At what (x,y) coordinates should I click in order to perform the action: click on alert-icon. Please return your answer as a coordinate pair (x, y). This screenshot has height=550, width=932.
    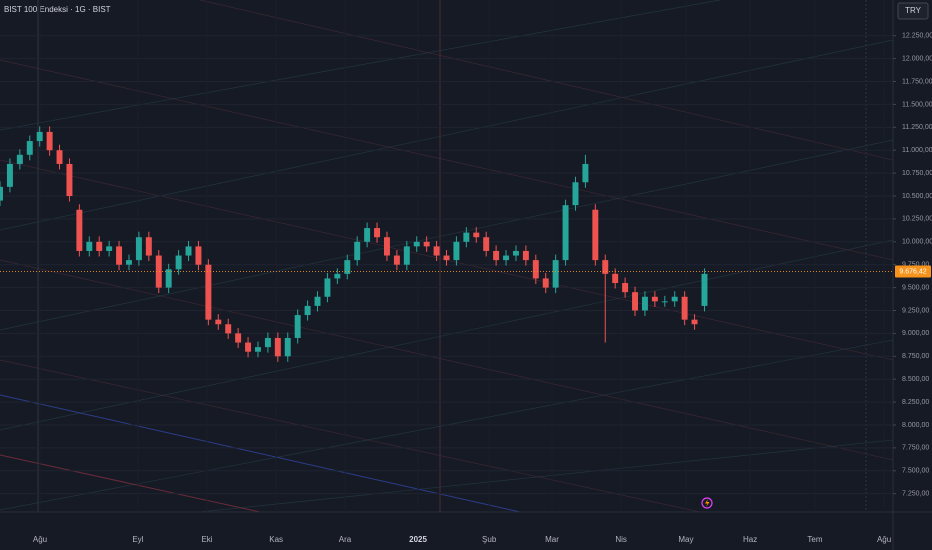
    Looking at the image, I should click on (707, 503).